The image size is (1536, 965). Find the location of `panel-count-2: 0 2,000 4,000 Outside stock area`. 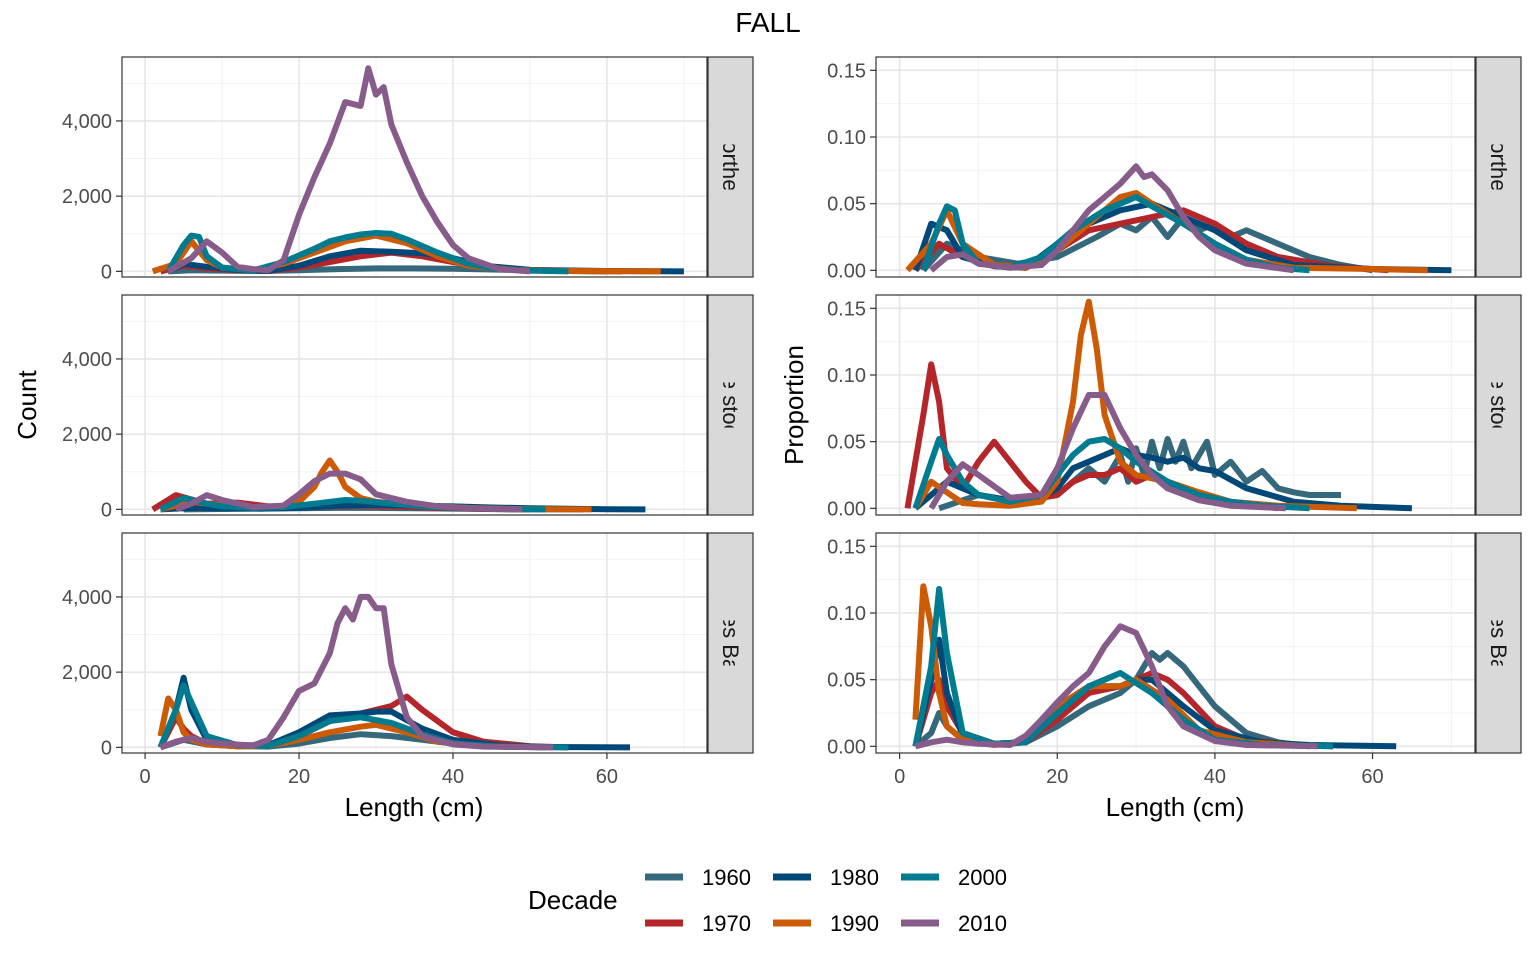

panel-count-2: 0 2,000 4,000 Outside stock area is located at coordinates (408, 407).